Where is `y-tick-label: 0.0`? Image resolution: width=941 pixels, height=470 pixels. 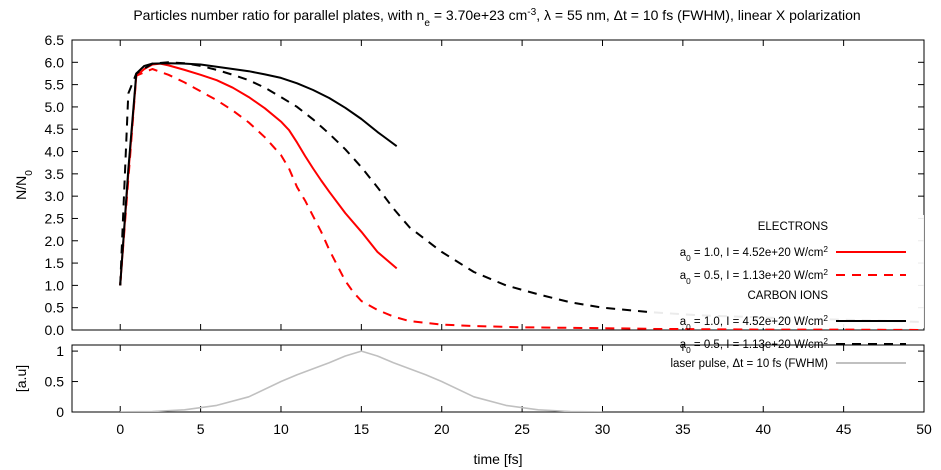
y-tick-label: 0.0 is located at coordinates (55, 330).